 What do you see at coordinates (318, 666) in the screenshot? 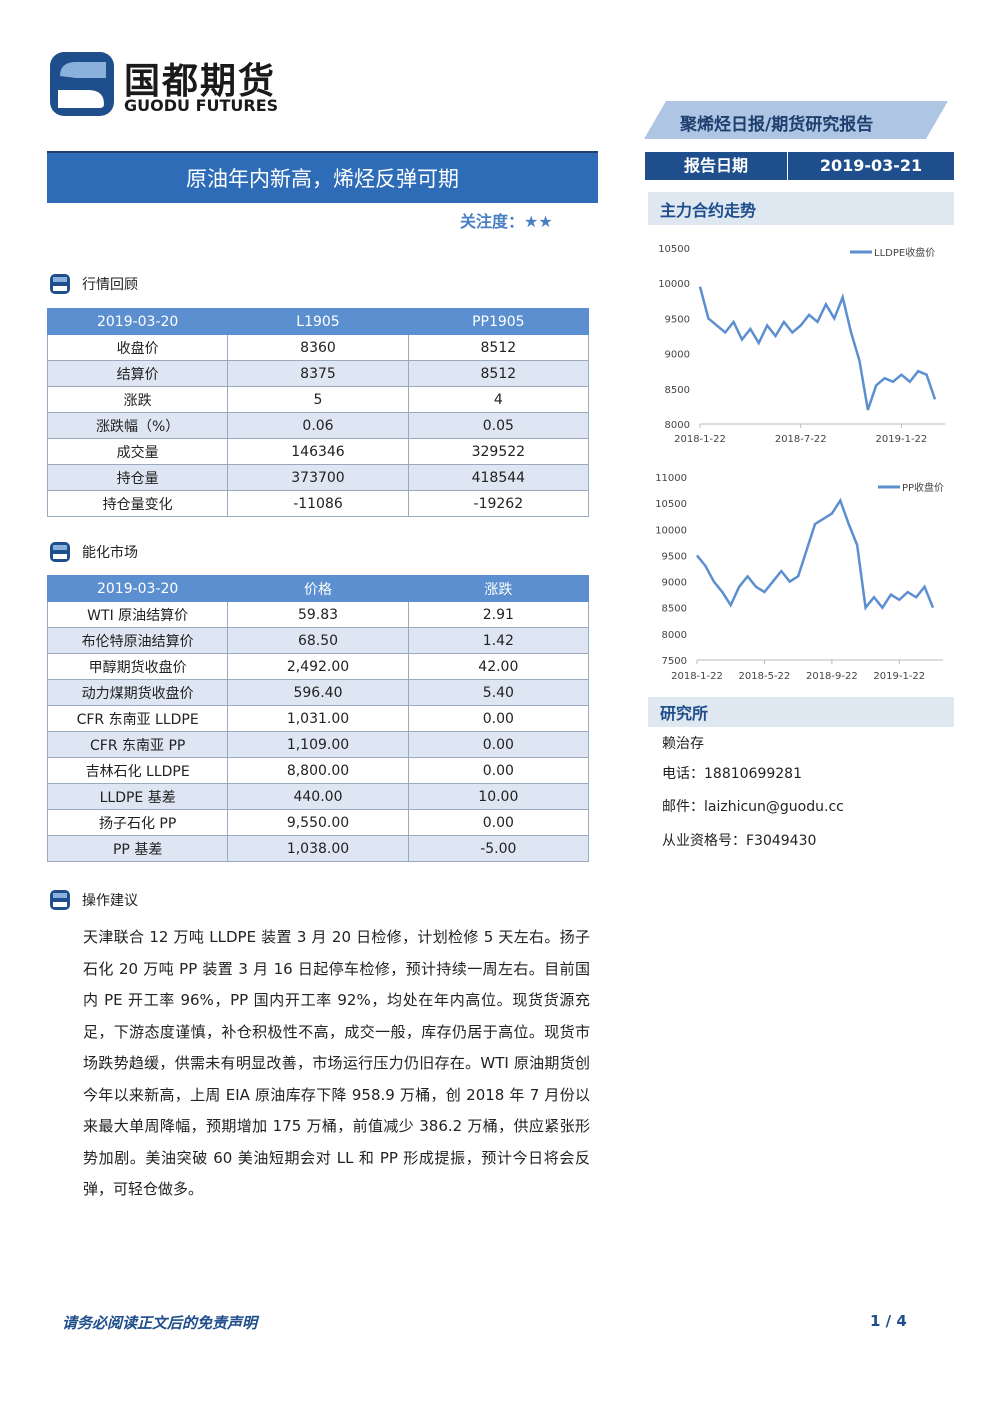
I see `table-row: 甲醇期货收盘价 2,492.00 42.00` at bounding box center [318, 666].